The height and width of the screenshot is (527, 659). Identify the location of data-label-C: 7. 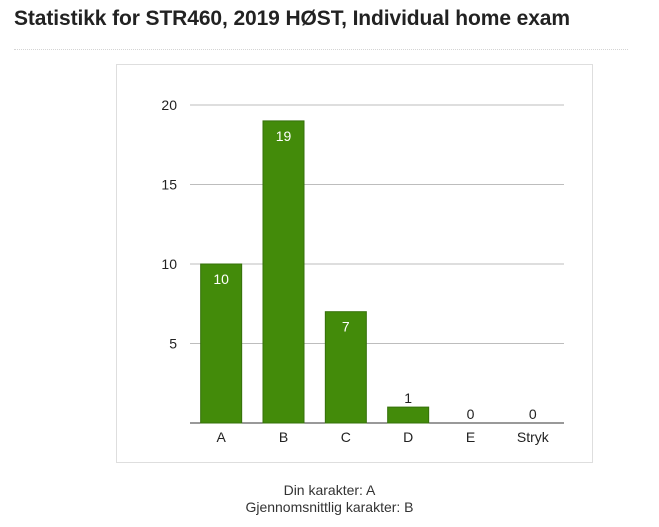
(346, 327).